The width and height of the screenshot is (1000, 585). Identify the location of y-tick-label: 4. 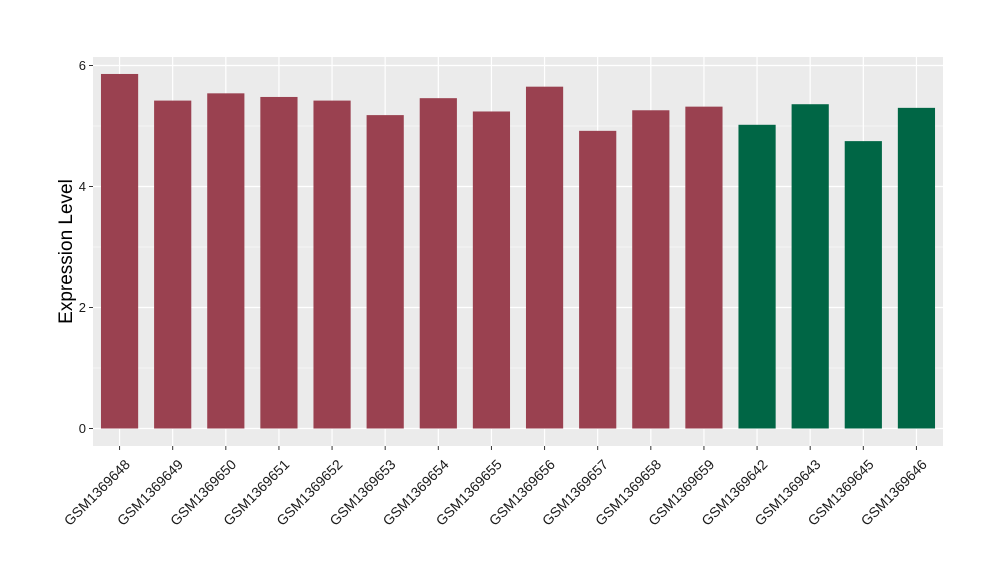
(82, 186).